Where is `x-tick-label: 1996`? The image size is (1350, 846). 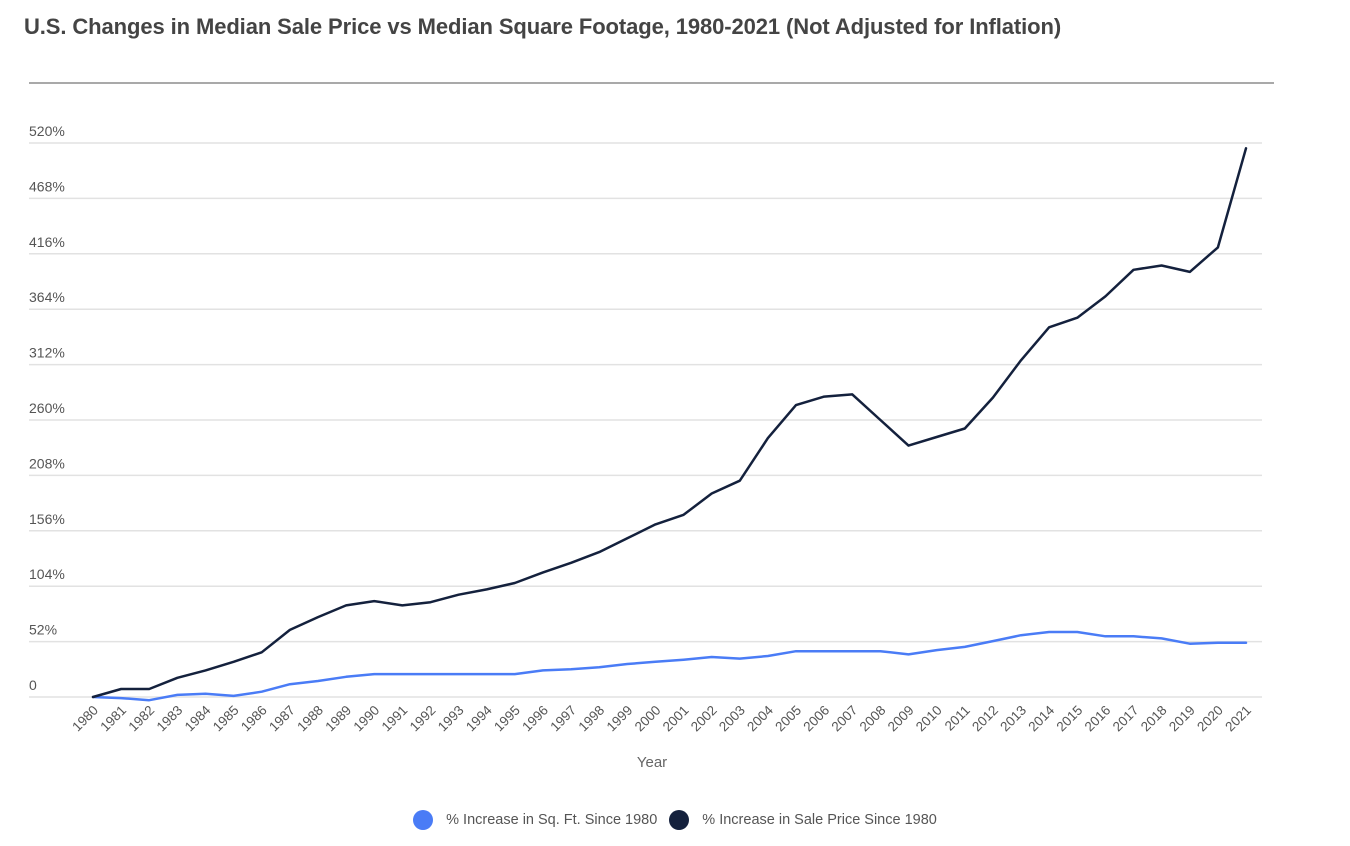 x-tick-label: 1996 is located at coordinates (535, 719).